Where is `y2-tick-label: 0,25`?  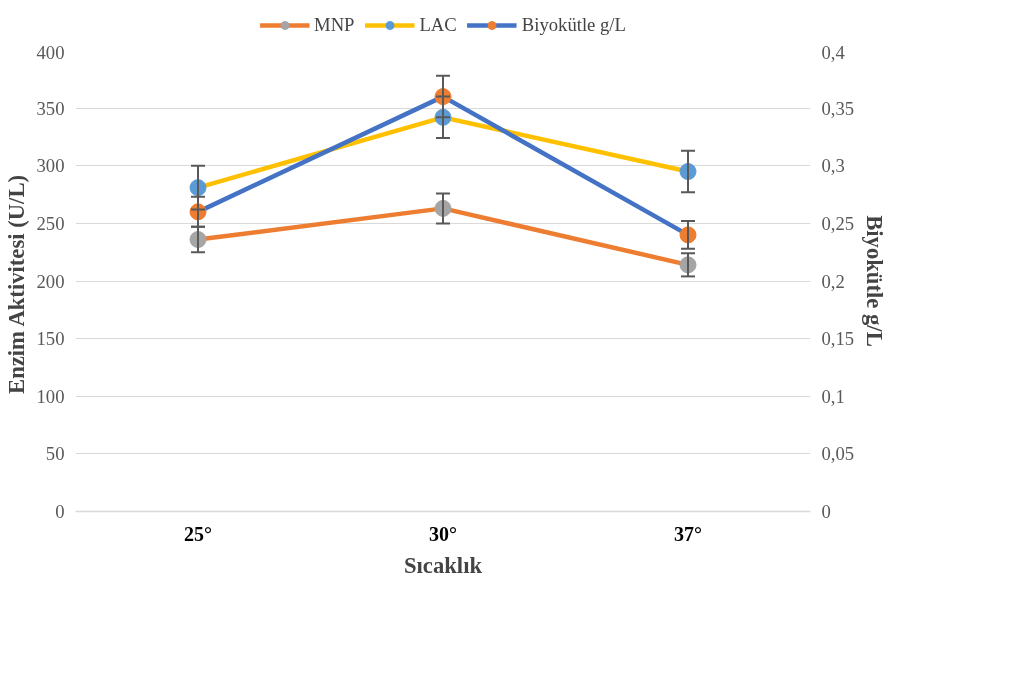
y2-tick-label: 0,25 is located at coordinates (838, 223).